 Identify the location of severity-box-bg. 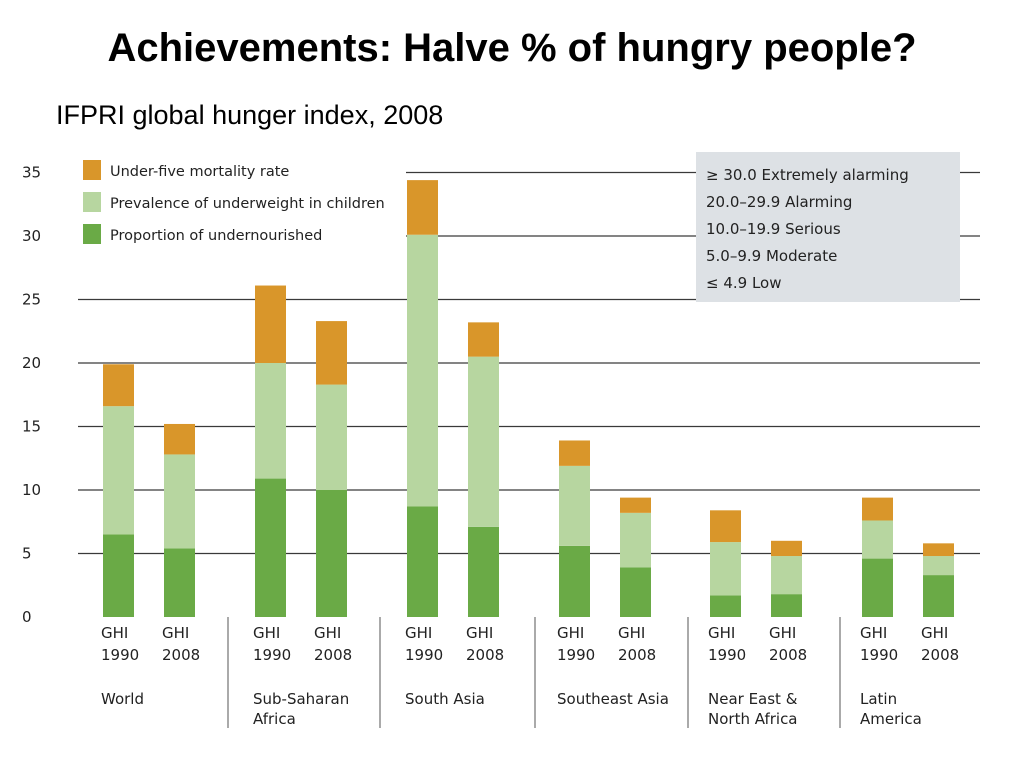
(828, 227).